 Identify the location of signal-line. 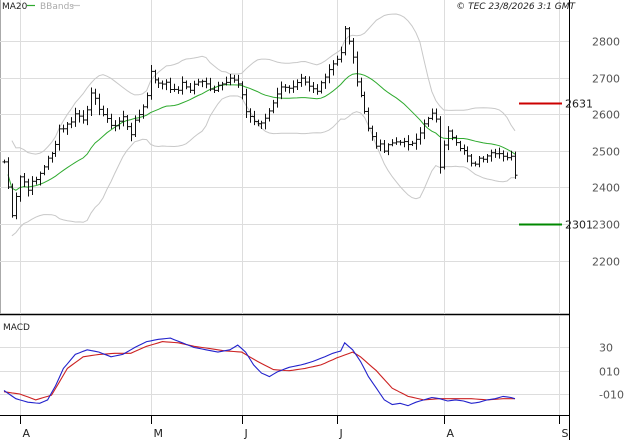
(259, 371).